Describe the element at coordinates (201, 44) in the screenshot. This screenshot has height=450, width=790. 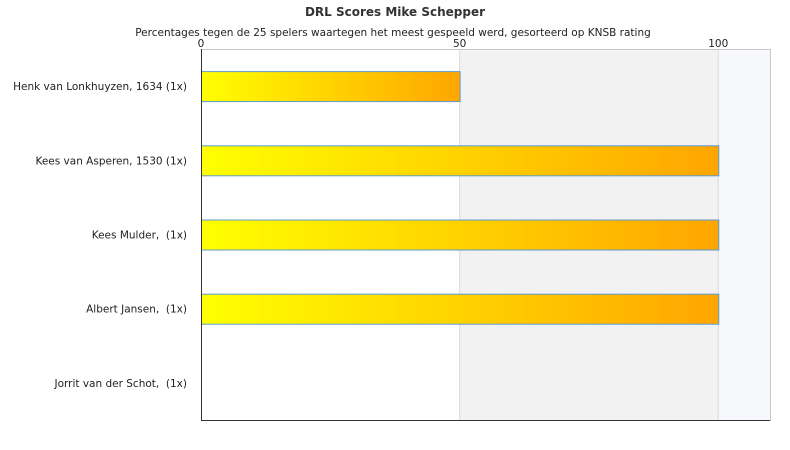
I see `x-tick-label: 0` at that location.